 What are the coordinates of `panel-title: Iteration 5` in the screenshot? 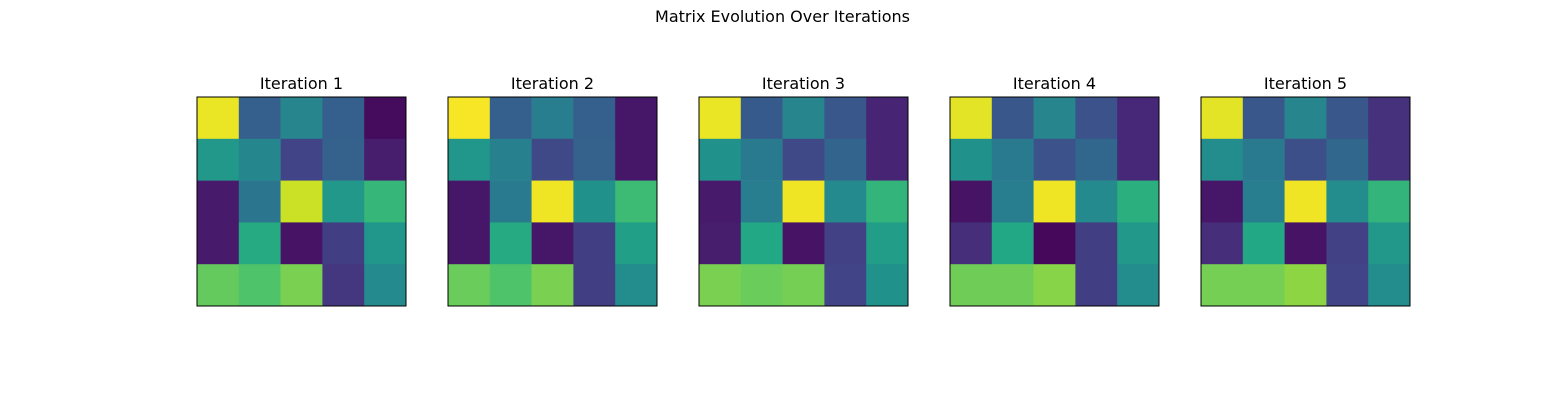 It's located at (1305, 83).